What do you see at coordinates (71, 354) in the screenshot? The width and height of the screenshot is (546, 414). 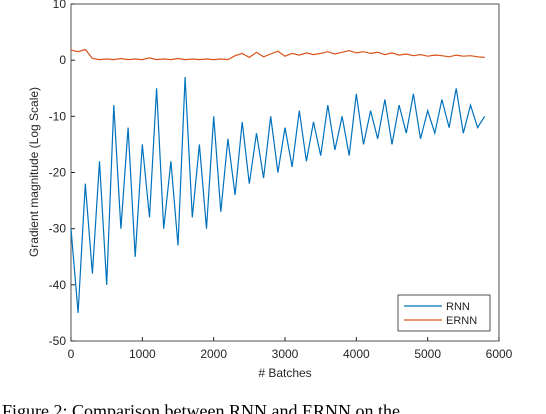 I see `x-tick-label: 0` at bounding box center [71, 354].